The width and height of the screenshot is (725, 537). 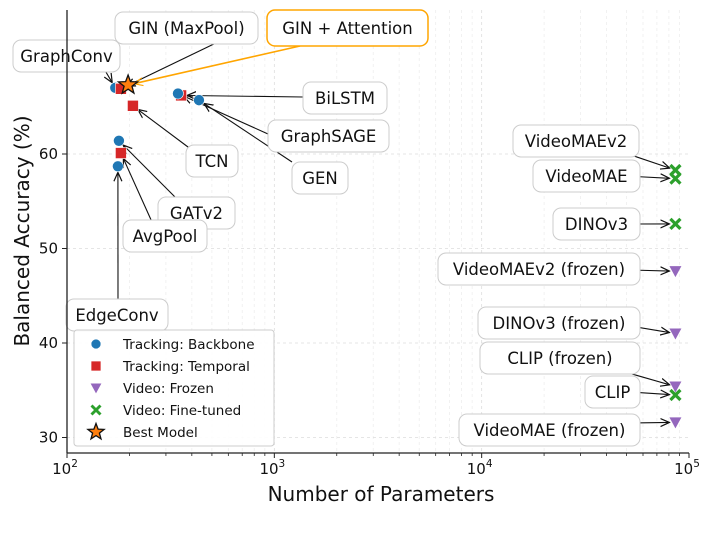 I want to click on point-label: DINOv3 (frozen), so click(x=559, y=323).